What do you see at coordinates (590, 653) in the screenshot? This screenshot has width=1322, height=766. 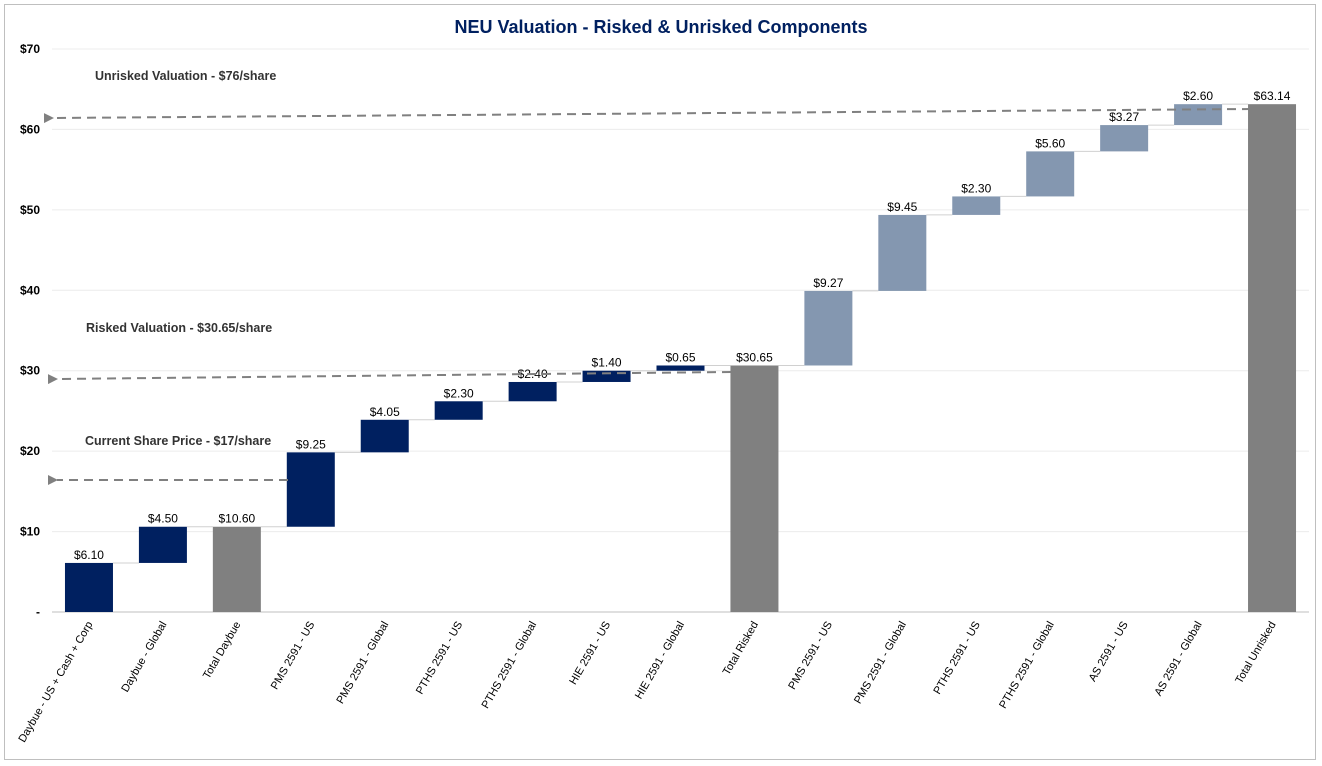 I see `x-tick-label: HIE 2591 - US` at bounding box center [590, 653].